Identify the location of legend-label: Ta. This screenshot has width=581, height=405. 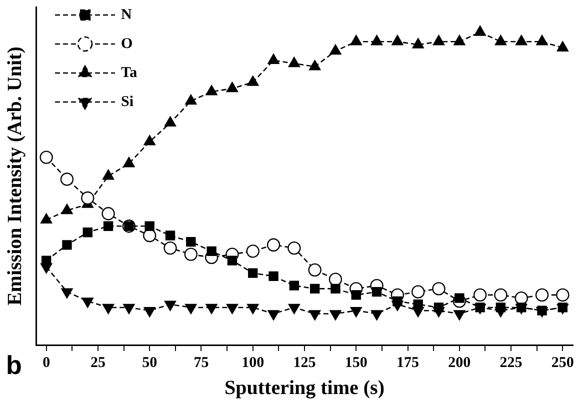
(129, 72).